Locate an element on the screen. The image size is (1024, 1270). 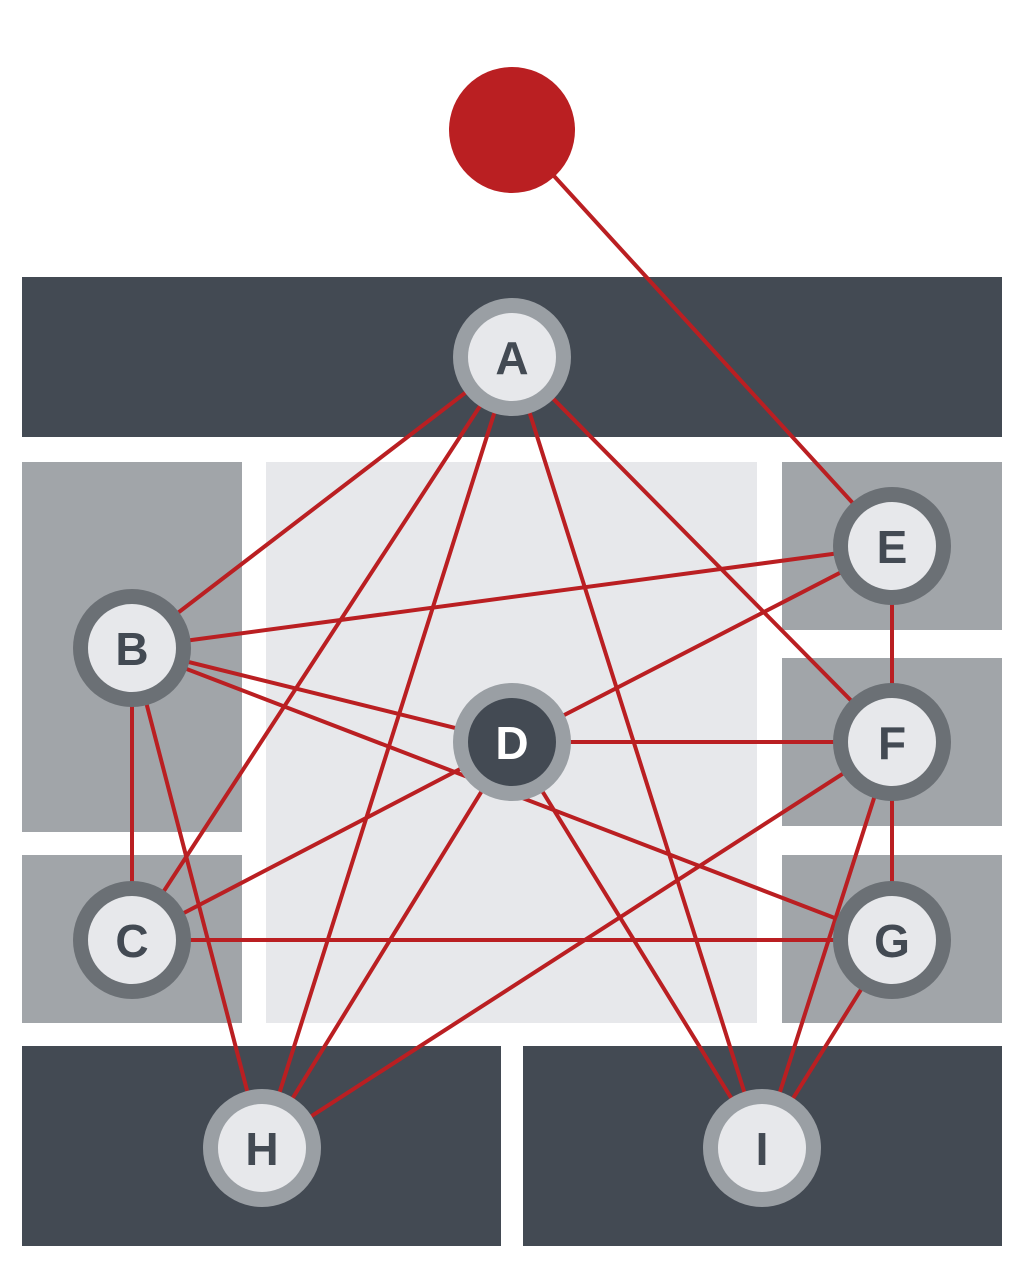
node-label: H is located at coordinates (261, 1149).